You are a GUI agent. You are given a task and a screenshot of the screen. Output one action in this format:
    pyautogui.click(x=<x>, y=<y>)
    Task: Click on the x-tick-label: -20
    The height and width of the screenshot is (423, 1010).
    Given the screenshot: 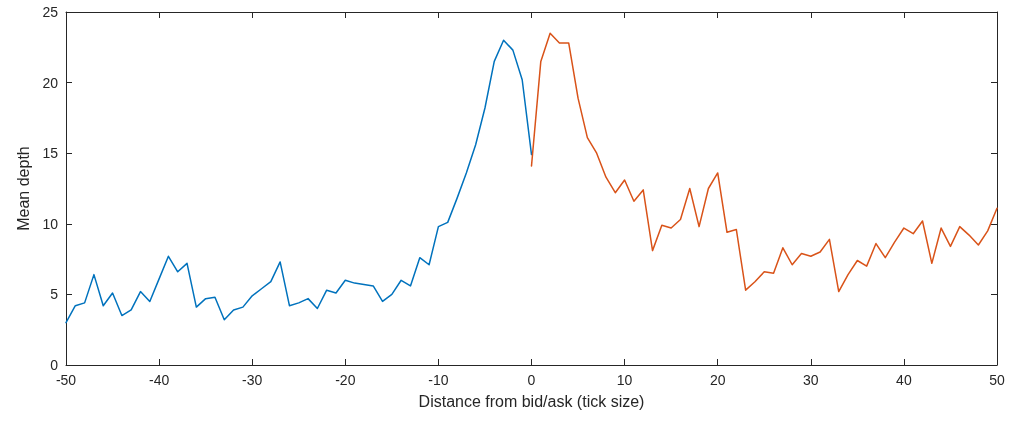 What is the action you would take?
    pyautogui.click(x=345, y=380)
    